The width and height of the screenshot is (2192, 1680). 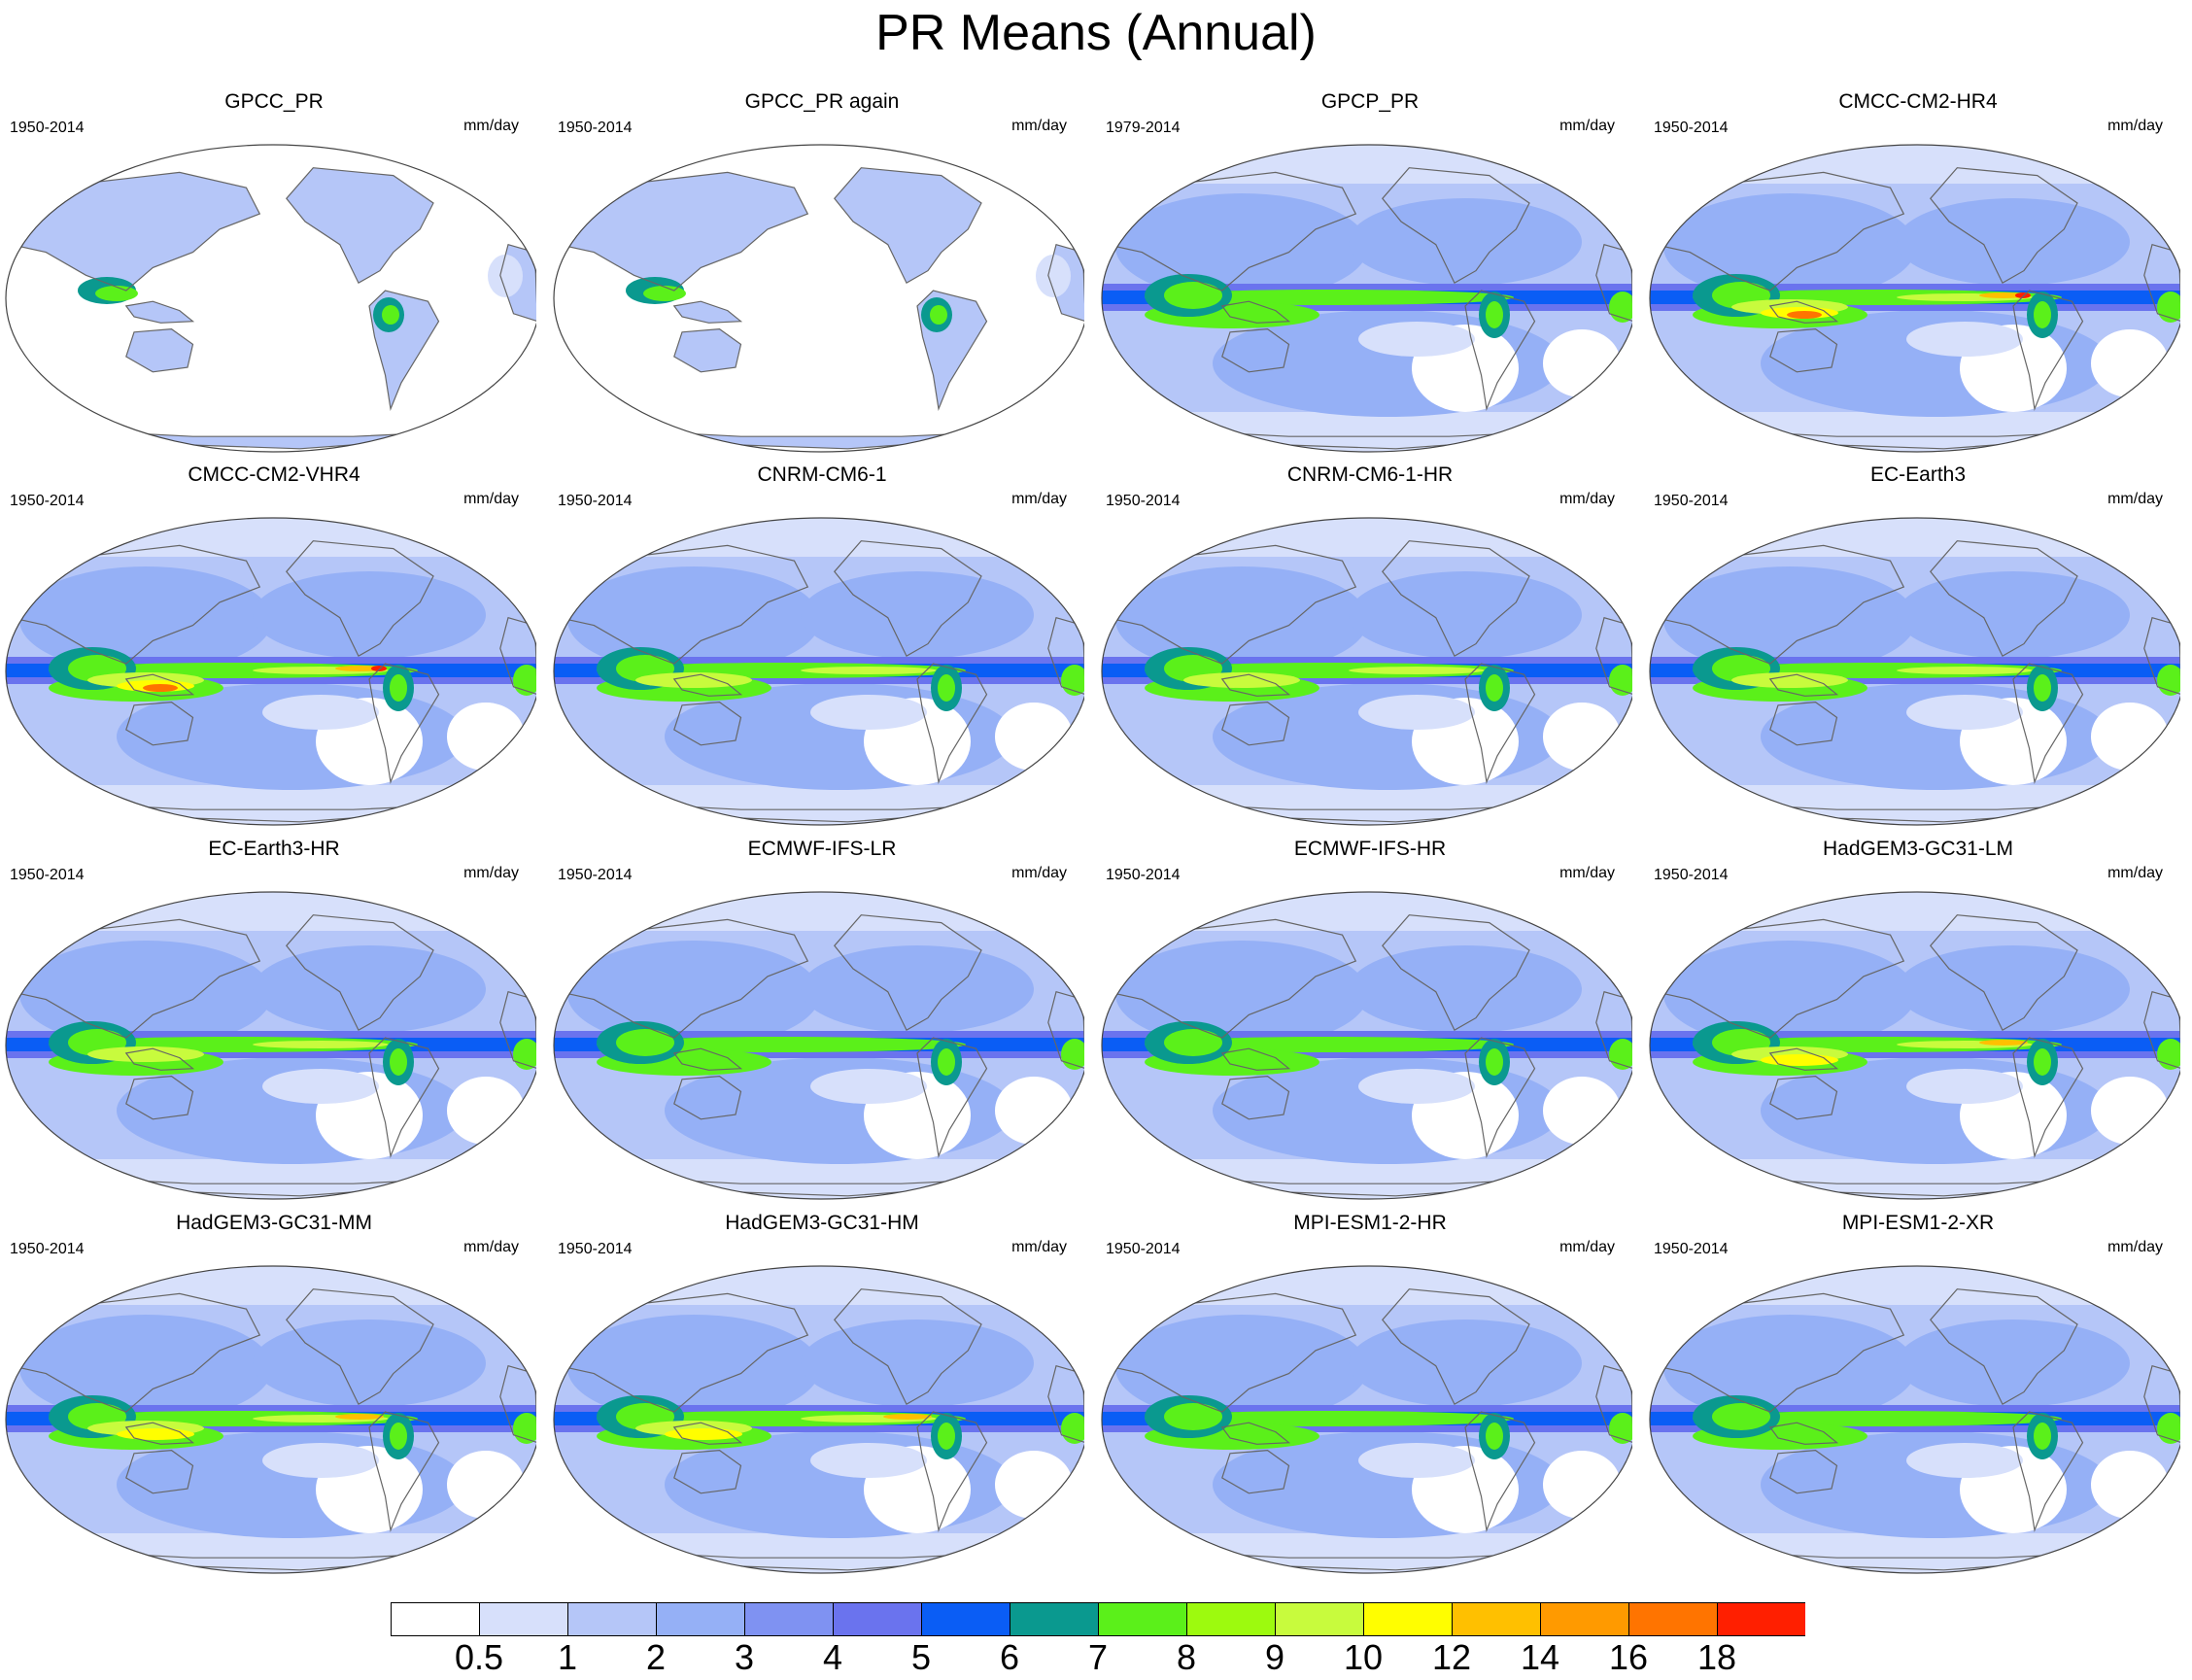 I want to click on map-panel: CNRM-CM6-1 1950-2014 mm/day, so click(x=822, y=650).